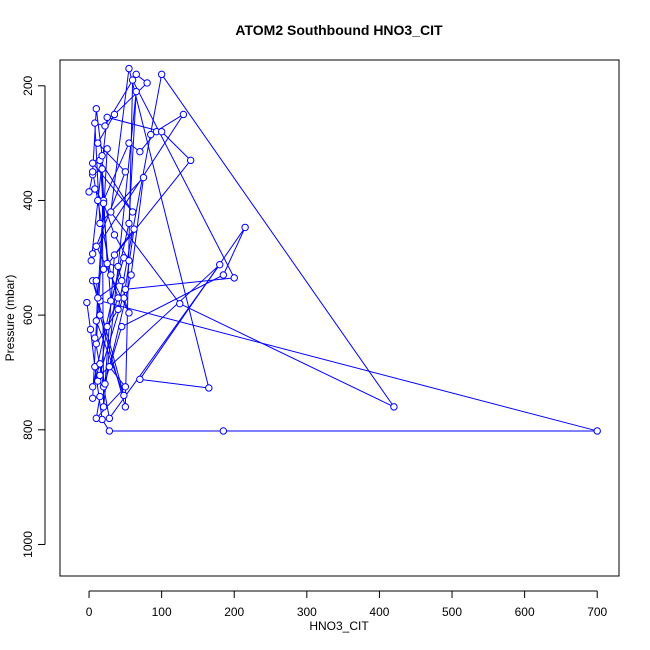 The height and width of the screenshot is (650, 650). Describe the element at coordinates (28, 85) in the screenshot. I see `y-tick-label: 200` at that location.